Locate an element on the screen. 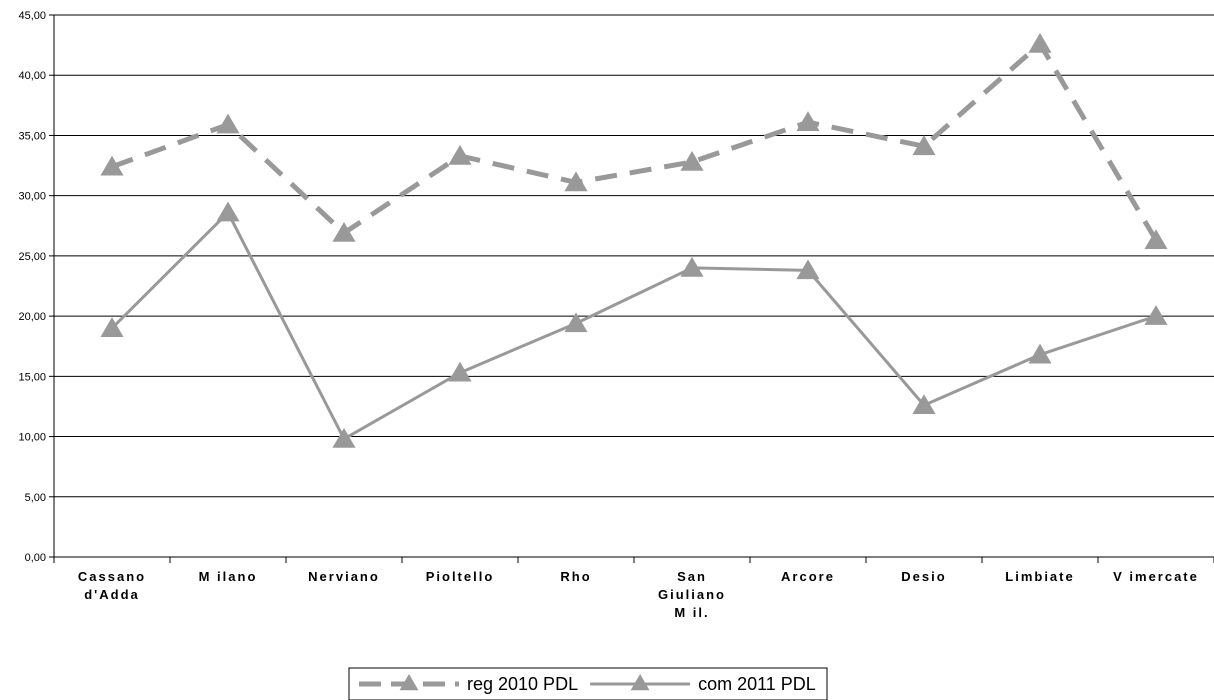 The image size is (1214, 700). legend-label: com 2011 PDL is located at coordinates (757, 684).